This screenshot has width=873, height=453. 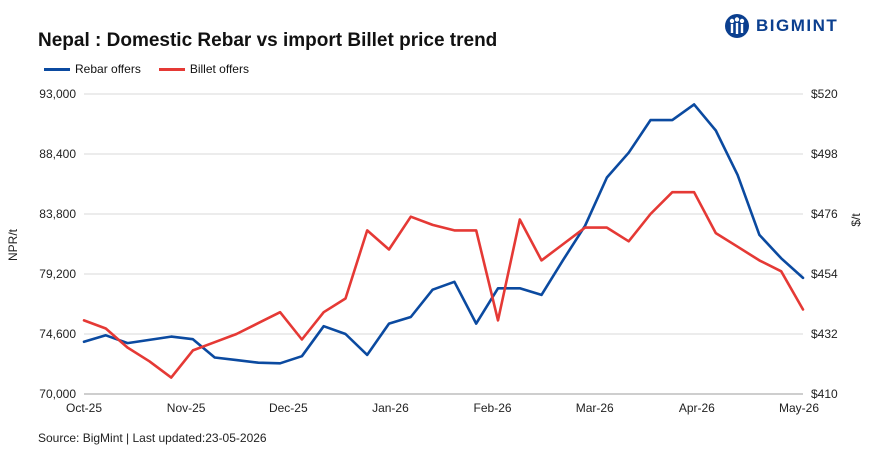 What do you see at coordinates (57, 394) in the screenshot?
I see `y-tick-label-left: 70,000` at bounding box center [57, 394].